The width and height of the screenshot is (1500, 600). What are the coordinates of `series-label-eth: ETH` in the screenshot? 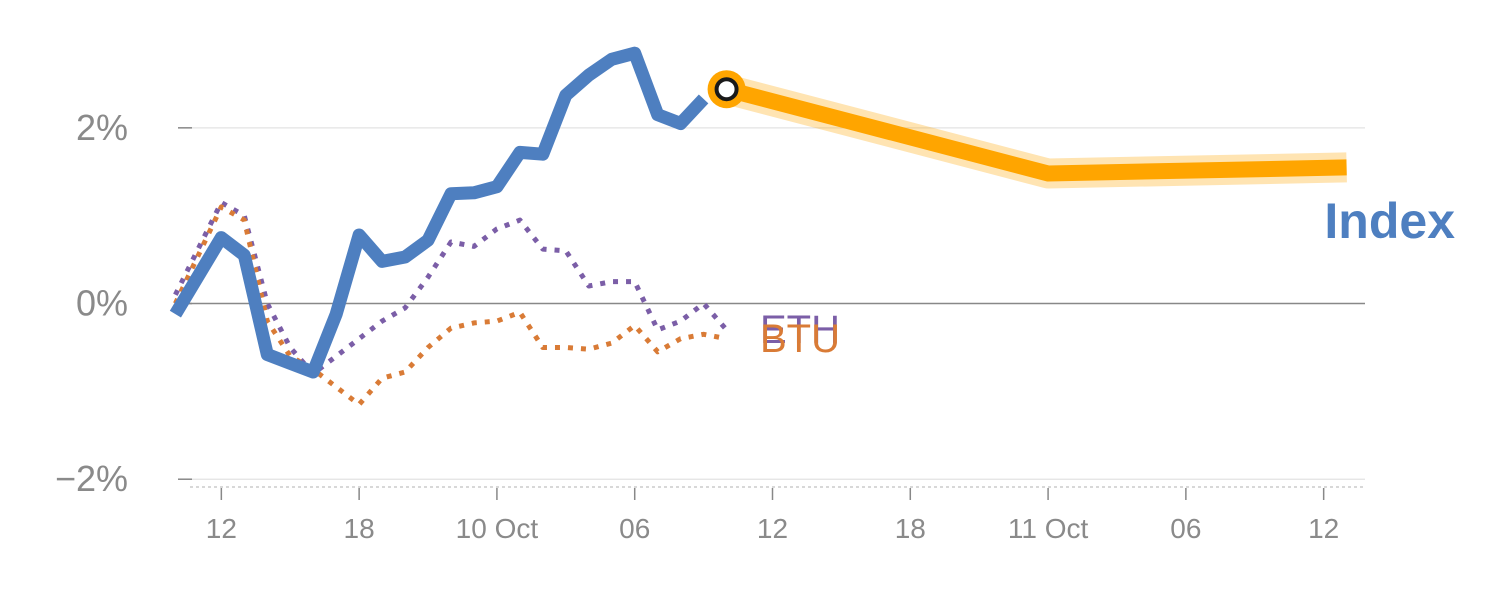 It's located at (800, 330).